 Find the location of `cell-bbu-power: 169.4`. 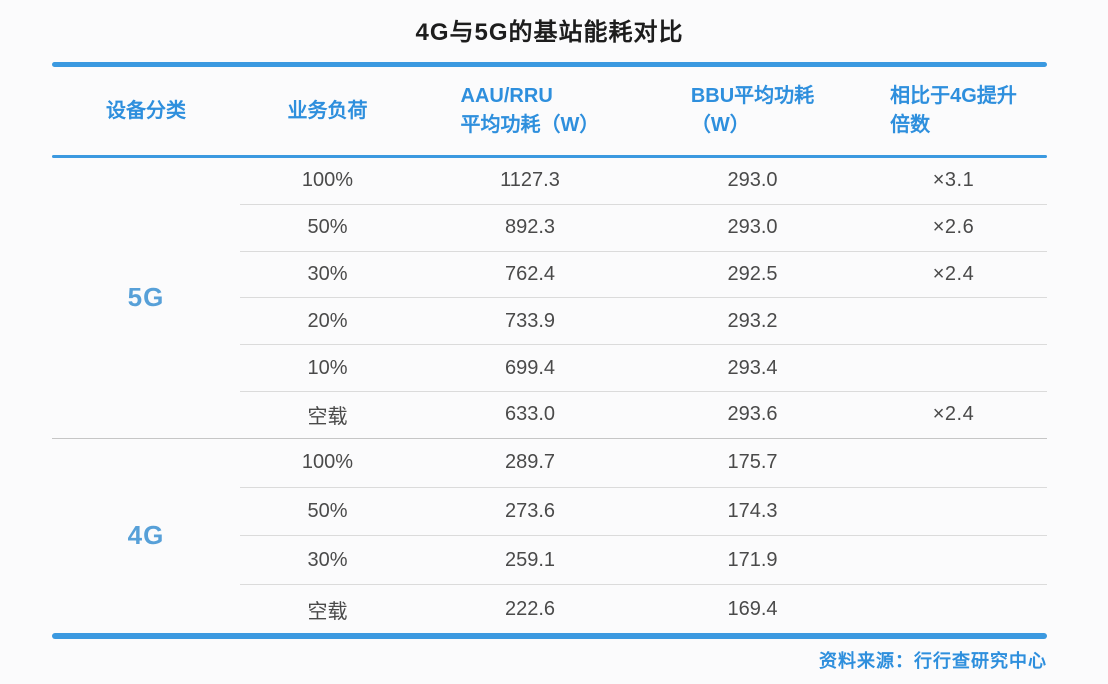

cell-bbu-power: 169.4 is located at coordinates (752, 608).